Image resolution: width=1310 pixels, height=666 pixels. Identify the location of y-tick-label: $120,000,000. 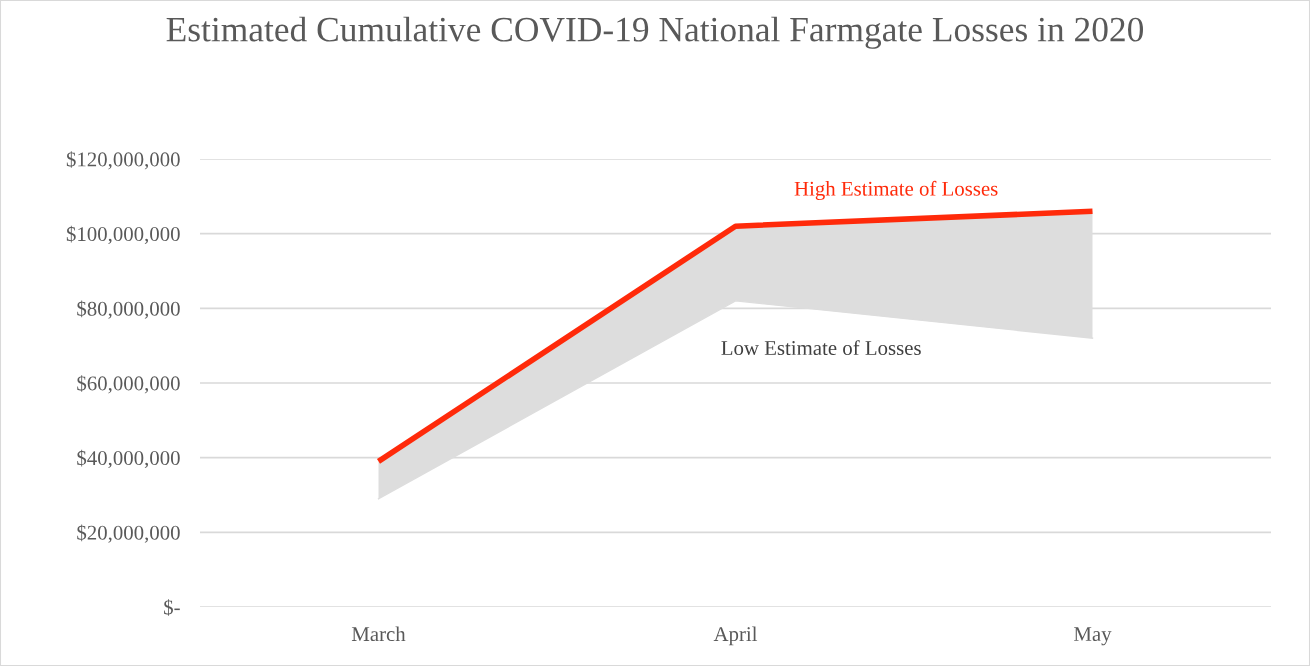
(123, 160).